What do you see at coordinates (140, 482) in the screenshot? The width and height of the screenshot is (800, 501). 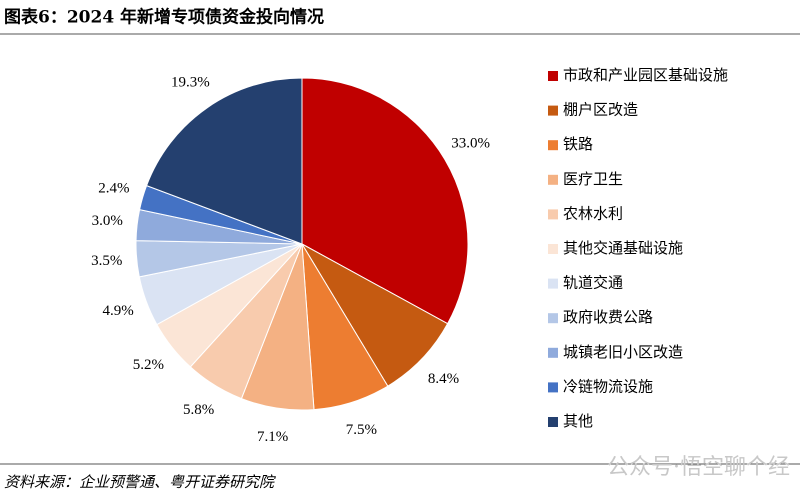 I see `source: 资料来源：企业预警通、粤开证券研究院` at bounding box center [140, 482].